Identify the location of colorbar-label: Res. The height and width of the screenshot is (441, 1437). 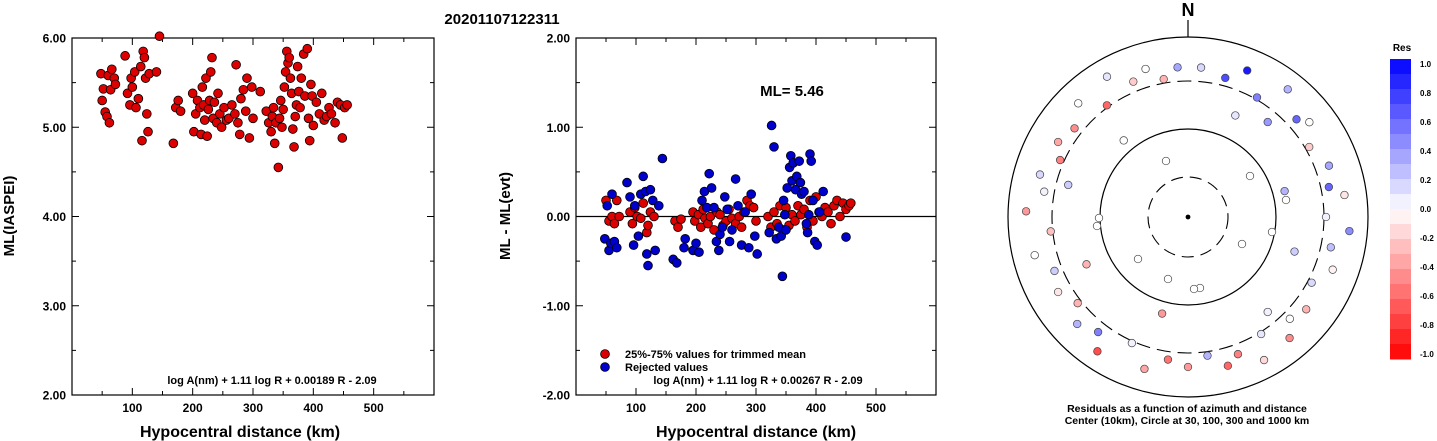
(1402, 48).